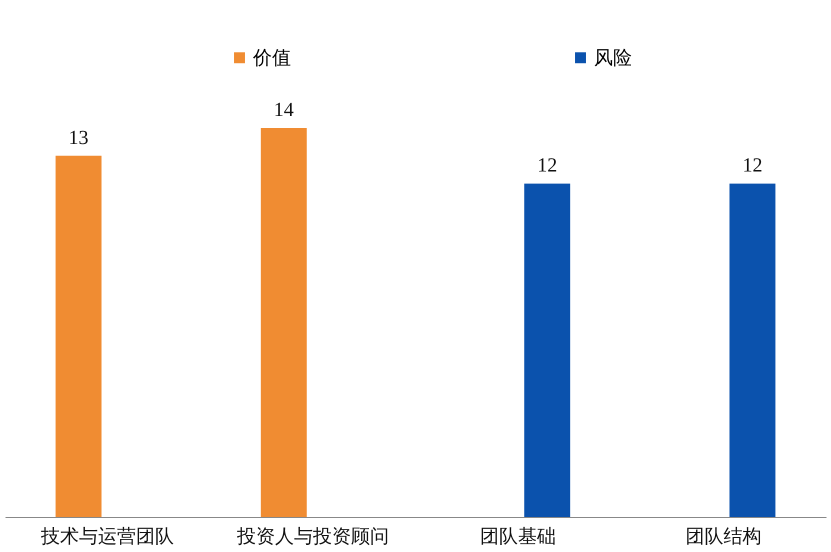  Describe the element at coordinates (723, 537) in the screenshot. I see `x-tick-label: 团队结构` at that location.